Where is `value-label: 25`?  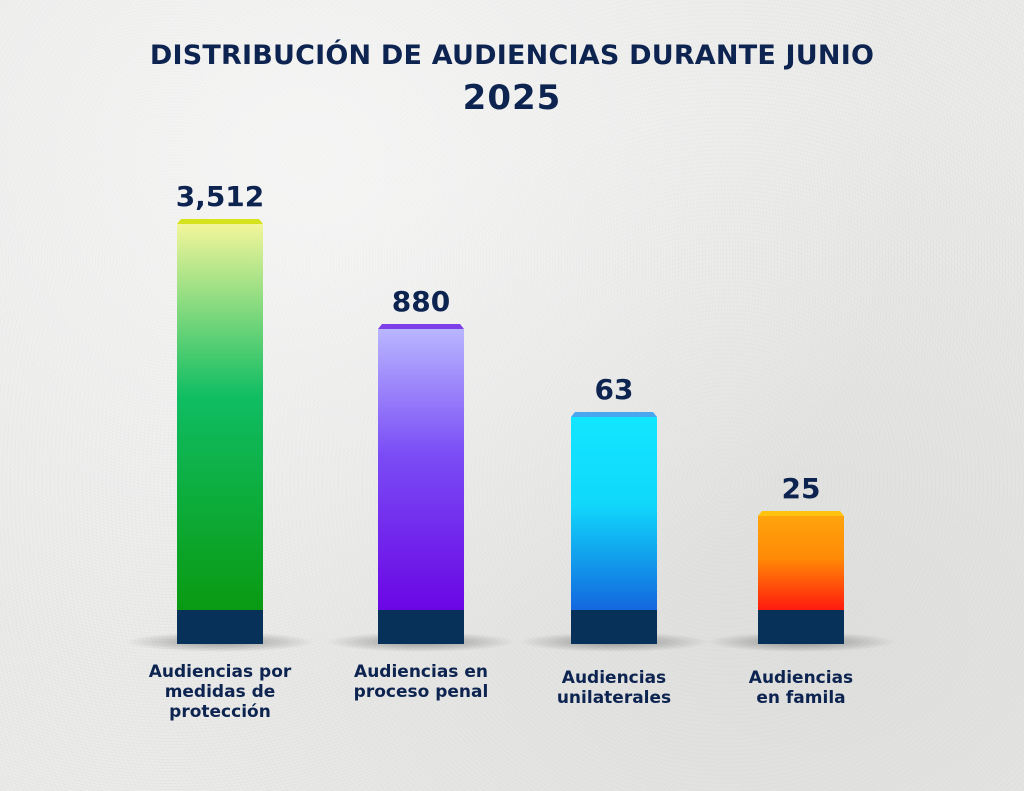 value-label: 25 is located at coordinates (801, 488).